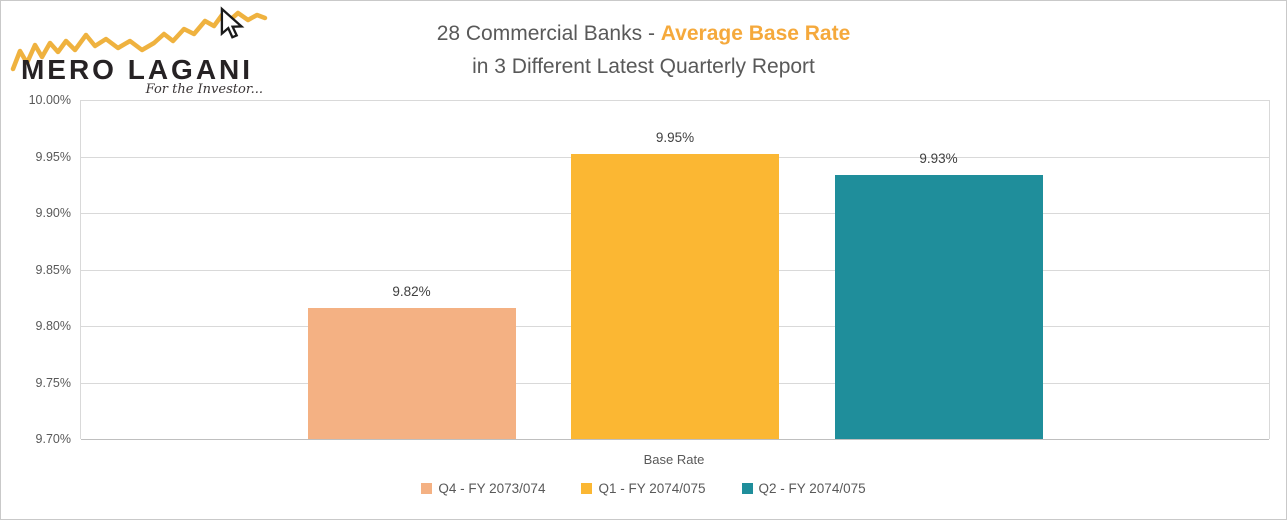 The width and height of the screenshot is (1287, 520). I want to click on legend-label: Q1 - FY 2074/075, so click(652, 488).